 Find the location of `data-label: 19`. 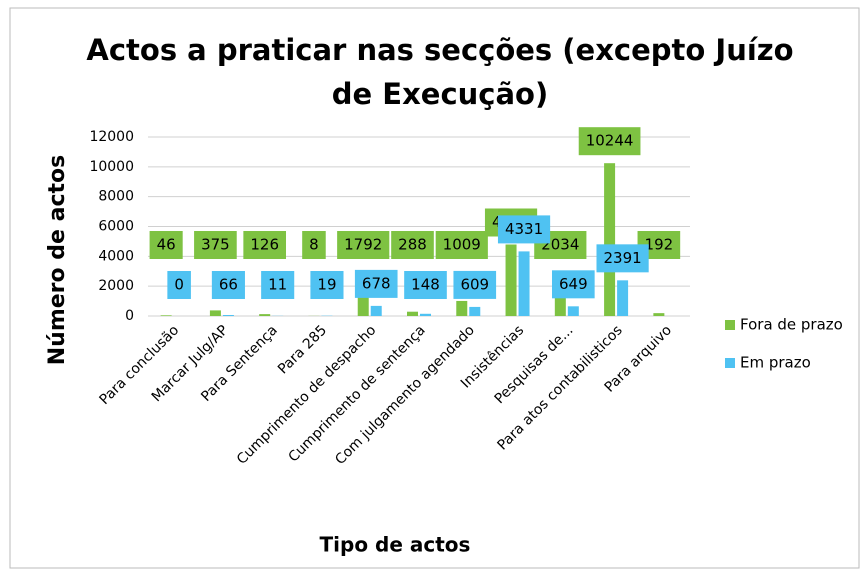

data-label: 19 is located at coordinates (326, 285).